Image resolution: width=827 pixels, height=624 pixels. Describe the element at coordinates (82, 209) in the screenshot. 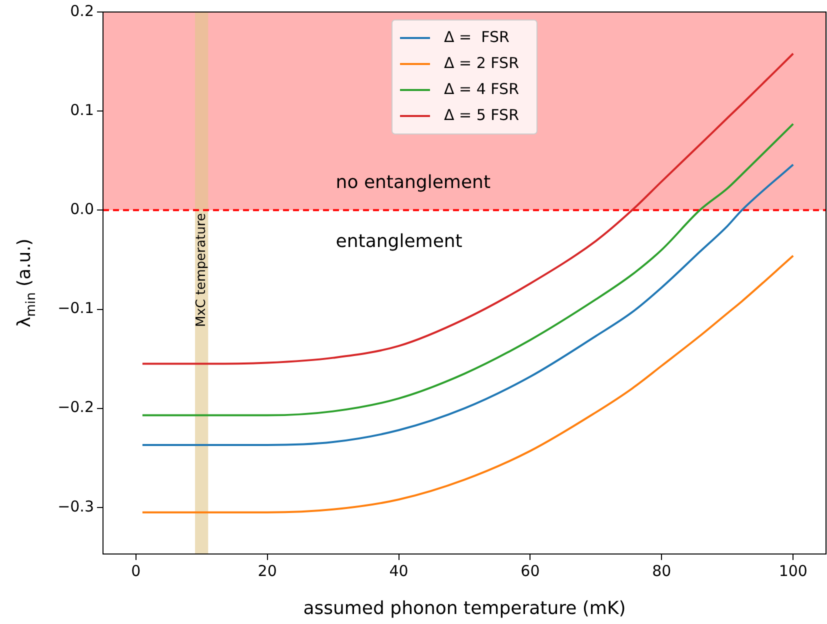

I see `y-tick-label: 0.0` at that location.